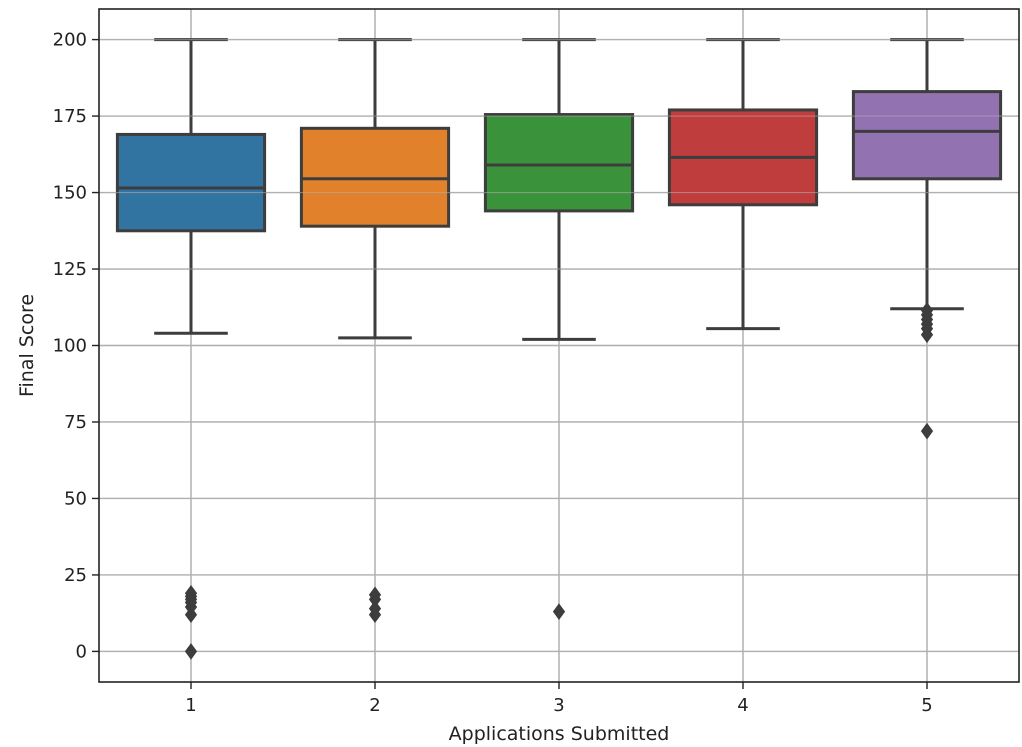 The image size is (1022, 747). I want to click on x-tick-label: 3, so click(558, 705).